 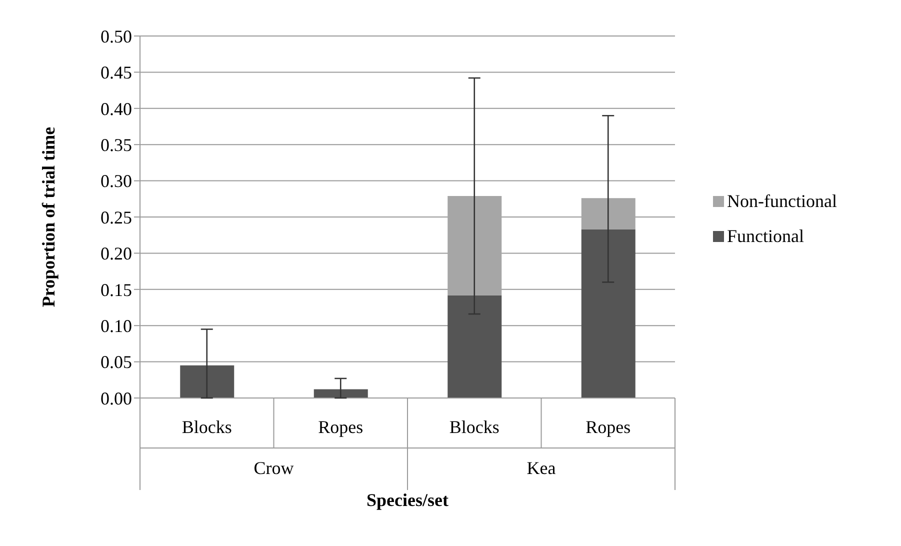 I want to click on legend-label: Functional, so click(x=765, y=236).